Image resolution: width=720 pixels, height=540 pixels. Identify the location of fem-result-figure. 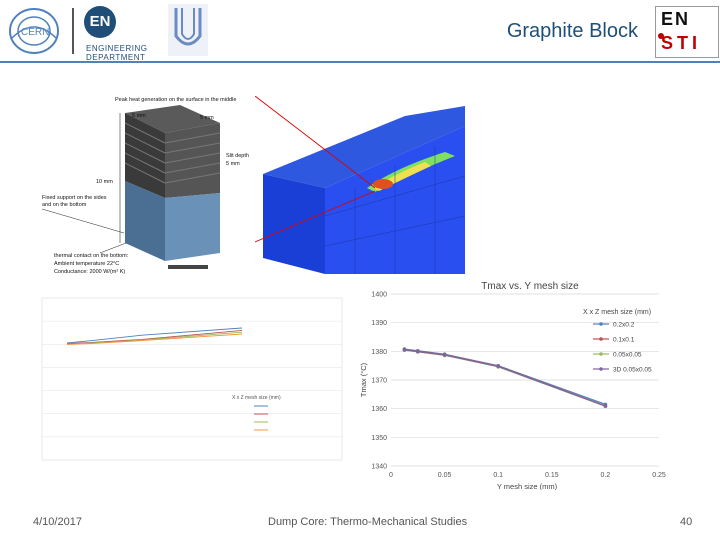
(360, 185).